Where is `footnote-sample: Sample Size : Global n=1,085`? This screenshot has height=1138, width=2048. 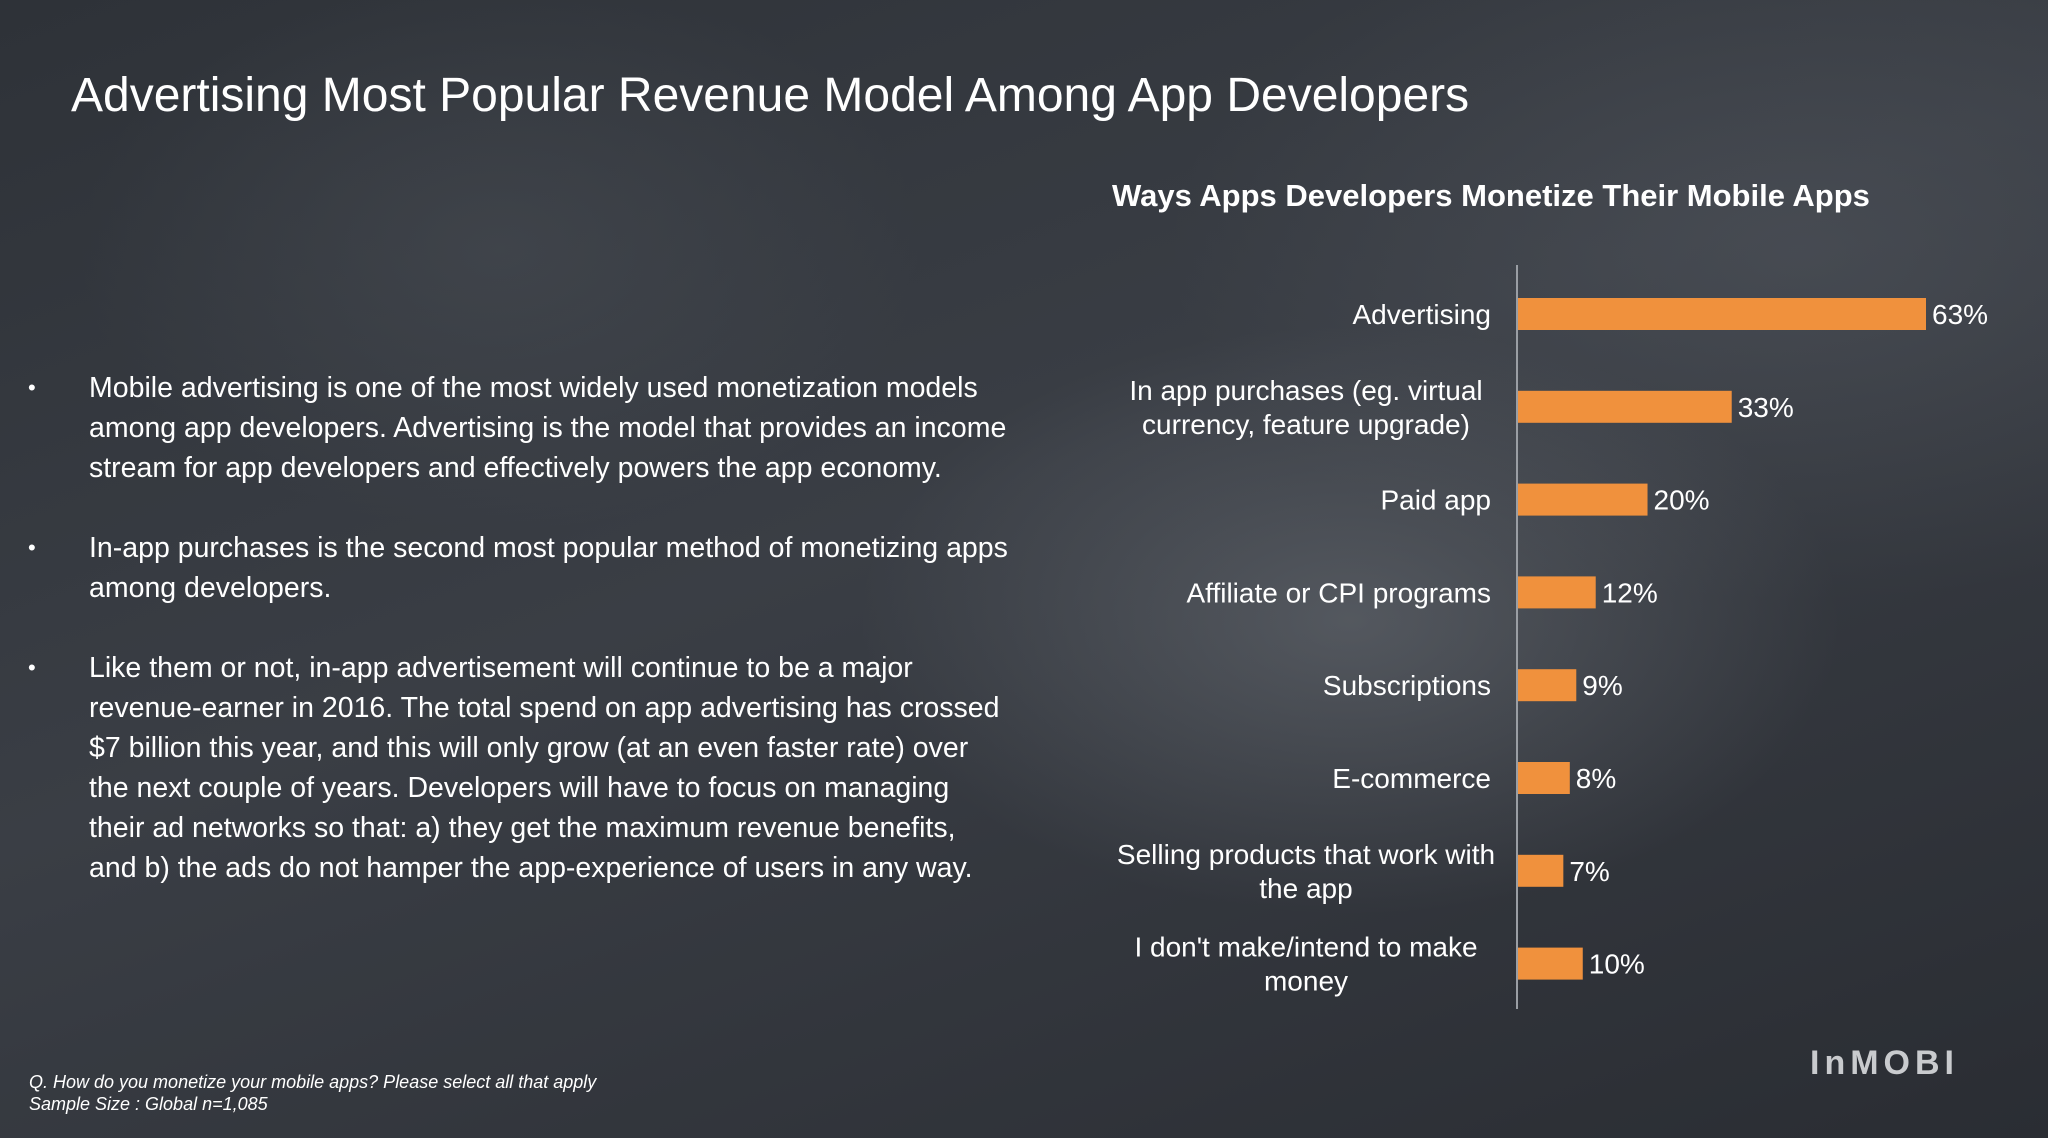
footnote-sample: Sample Size : Global n=1,085 is located at coordinates (148, 1104).